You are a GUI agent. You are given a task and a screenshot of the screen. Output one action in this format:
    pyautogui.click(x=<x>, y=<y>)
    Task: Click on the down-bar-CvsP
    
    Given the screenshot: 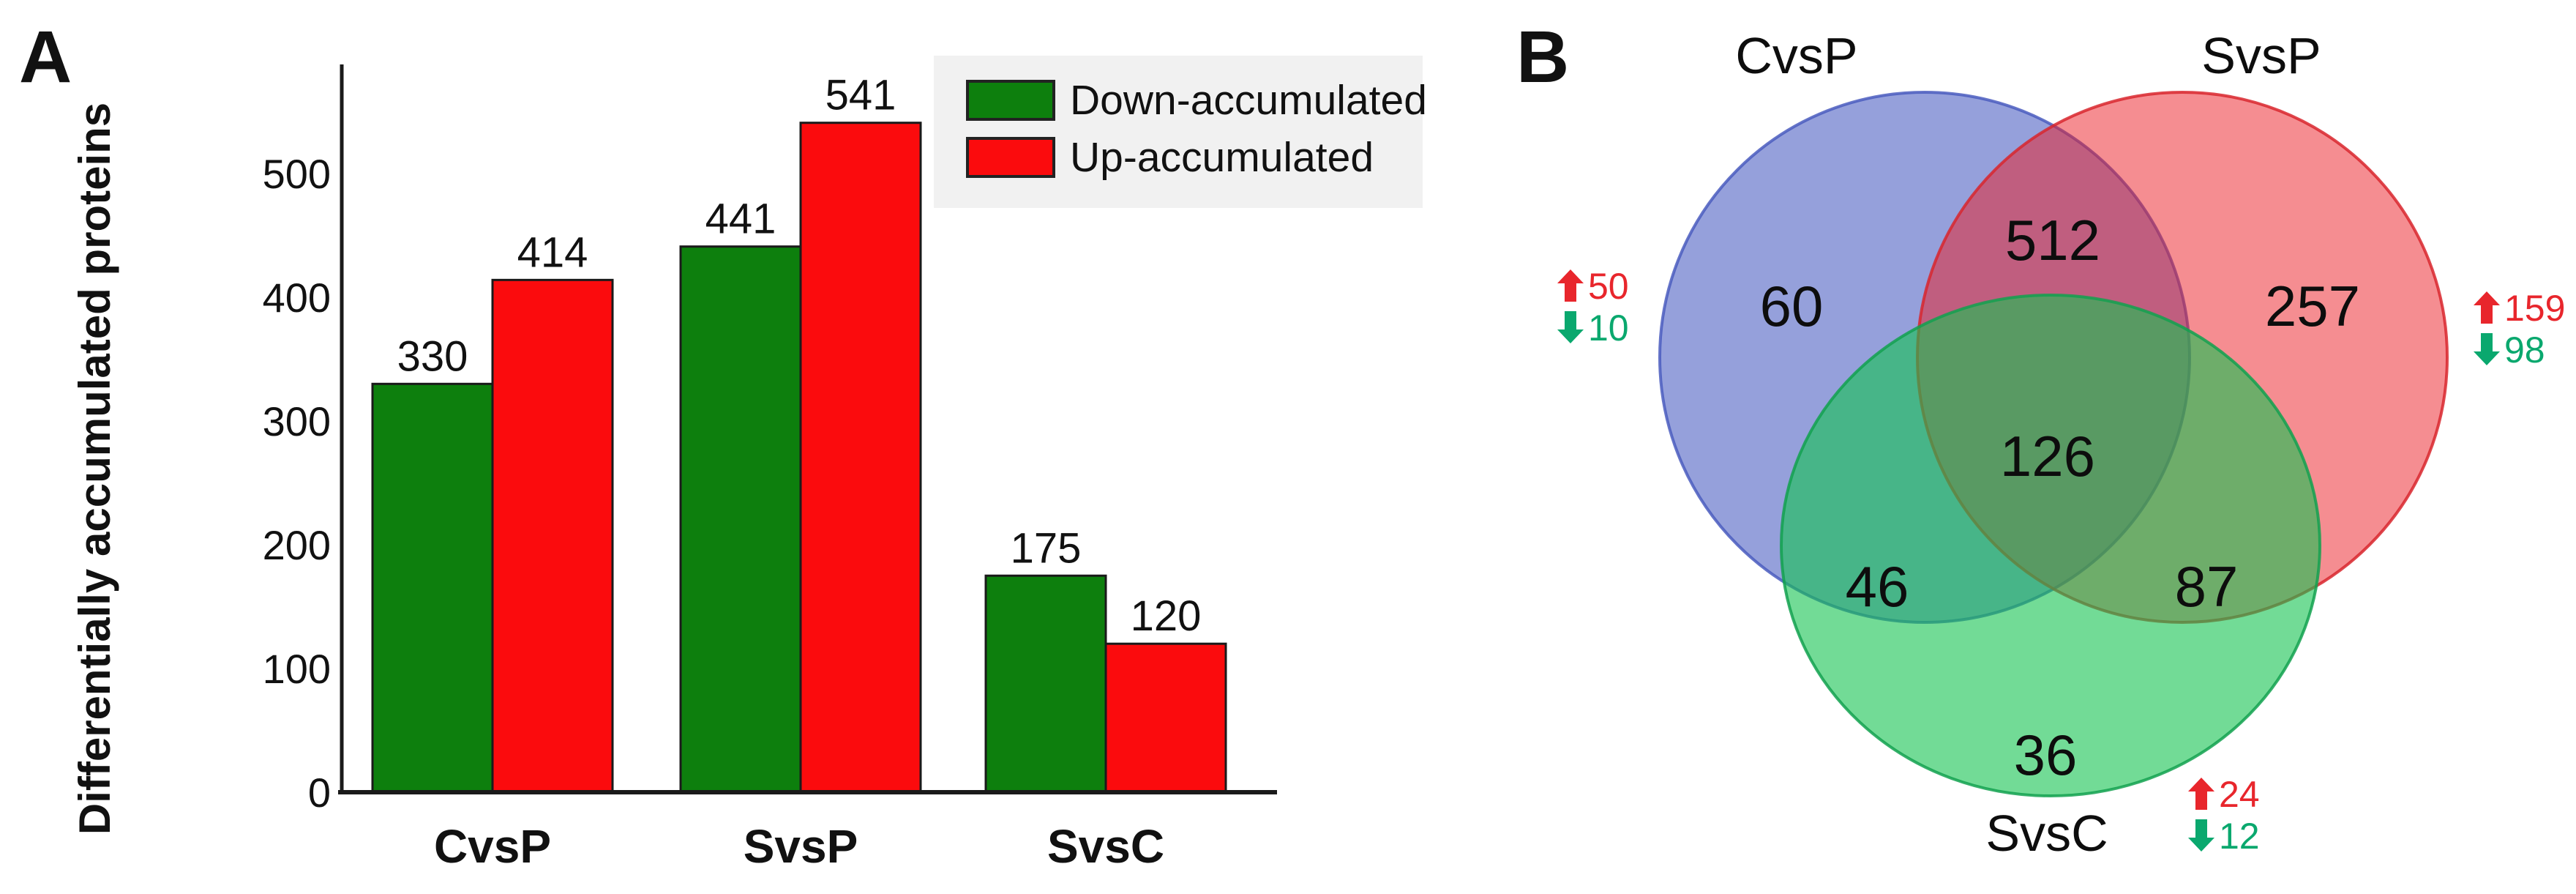 What is the action you would take?
    pyautogui.click(x=432, y=588)
    